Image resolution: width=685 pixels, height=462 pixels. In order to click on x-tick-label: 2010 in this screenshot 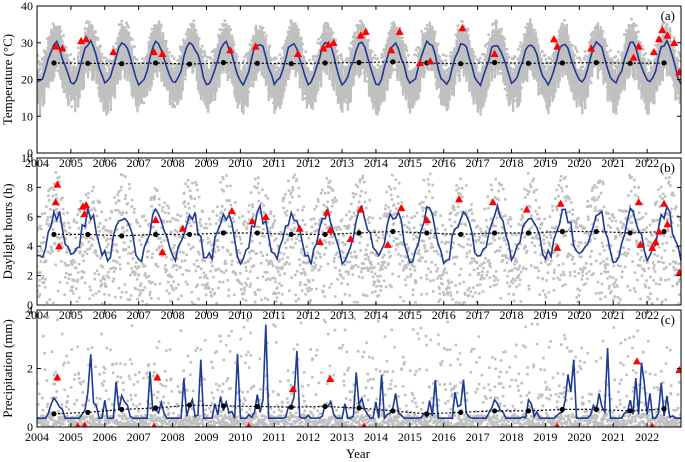, I will do `click(240, 163)`.